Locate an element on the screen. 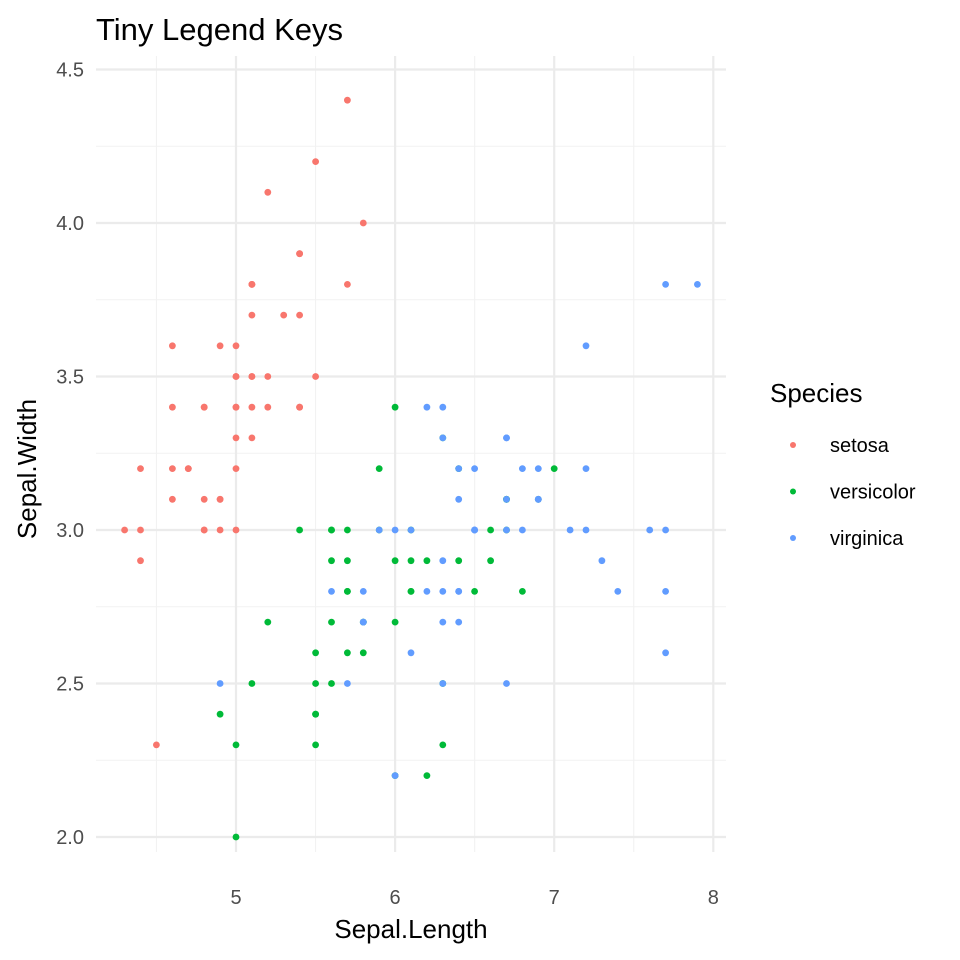  y-tick-label: 3.5 is located at coordinates (70, 378).